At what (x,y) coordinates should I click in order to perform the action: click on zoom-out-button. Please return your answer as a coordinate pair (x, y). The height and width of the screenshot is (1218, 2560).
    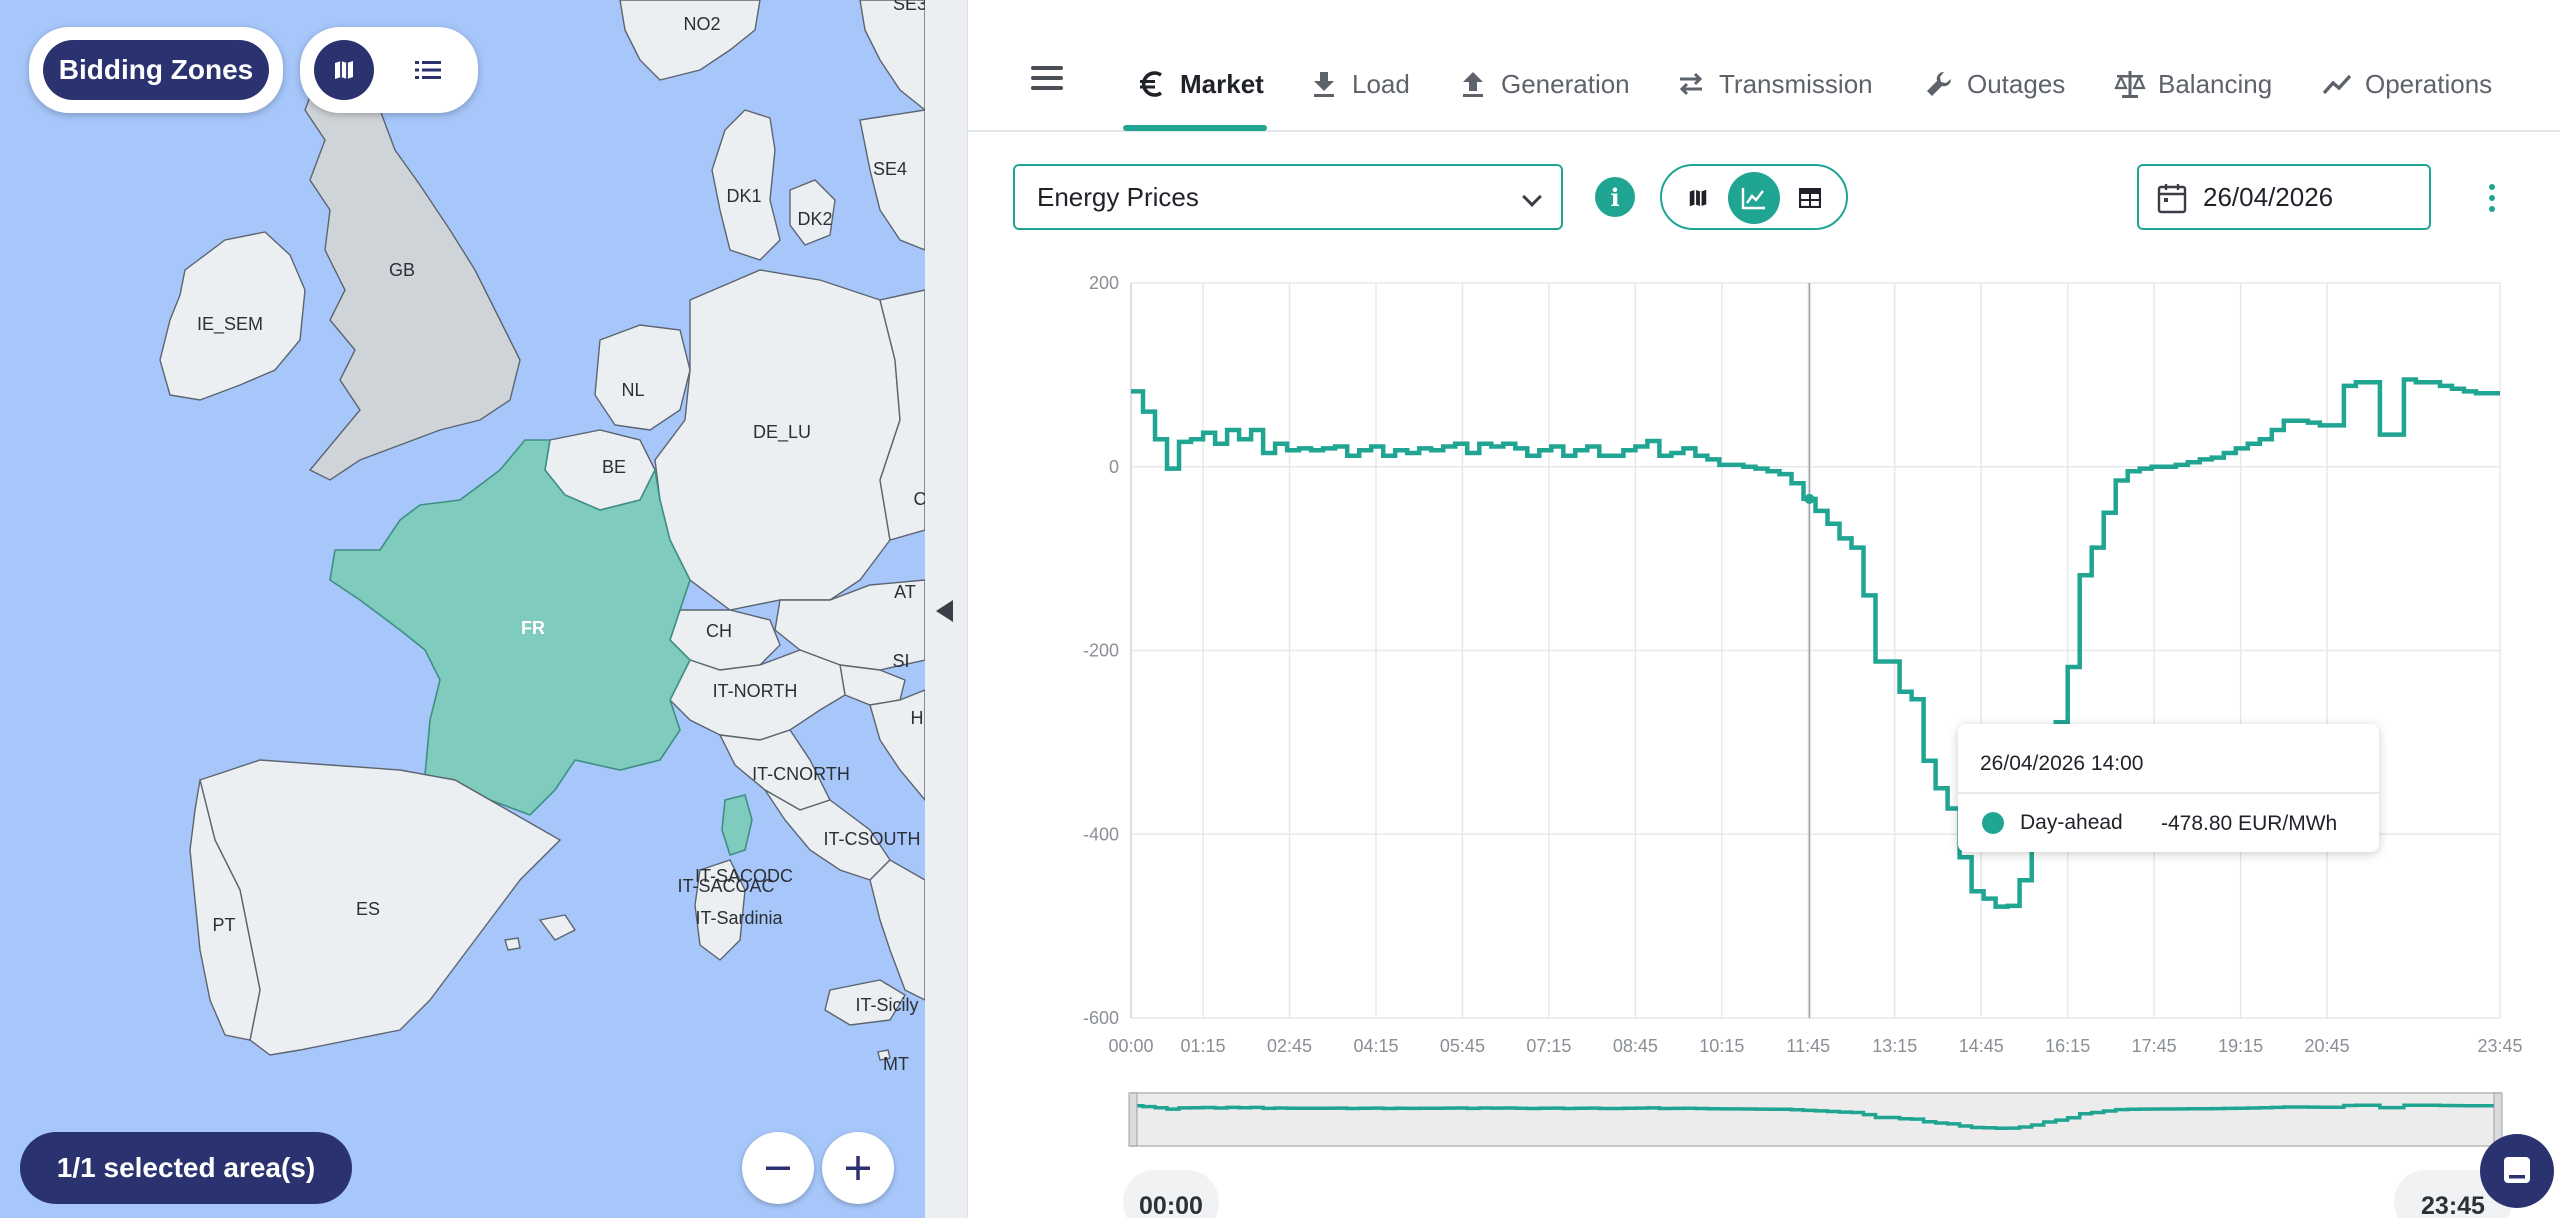
    Looking at the image, I should click on (778, 1168).